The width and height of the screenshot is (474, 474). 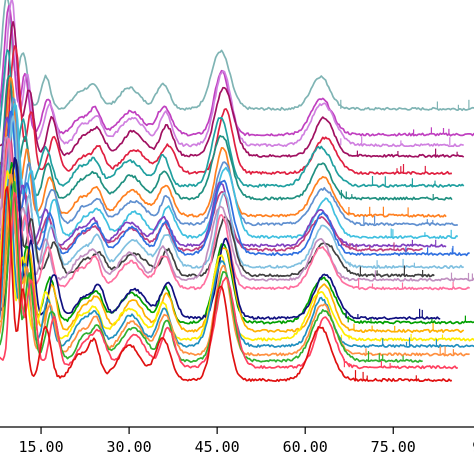 I want to click on x-tick-label: 30.00, so click(x=129, y=447).